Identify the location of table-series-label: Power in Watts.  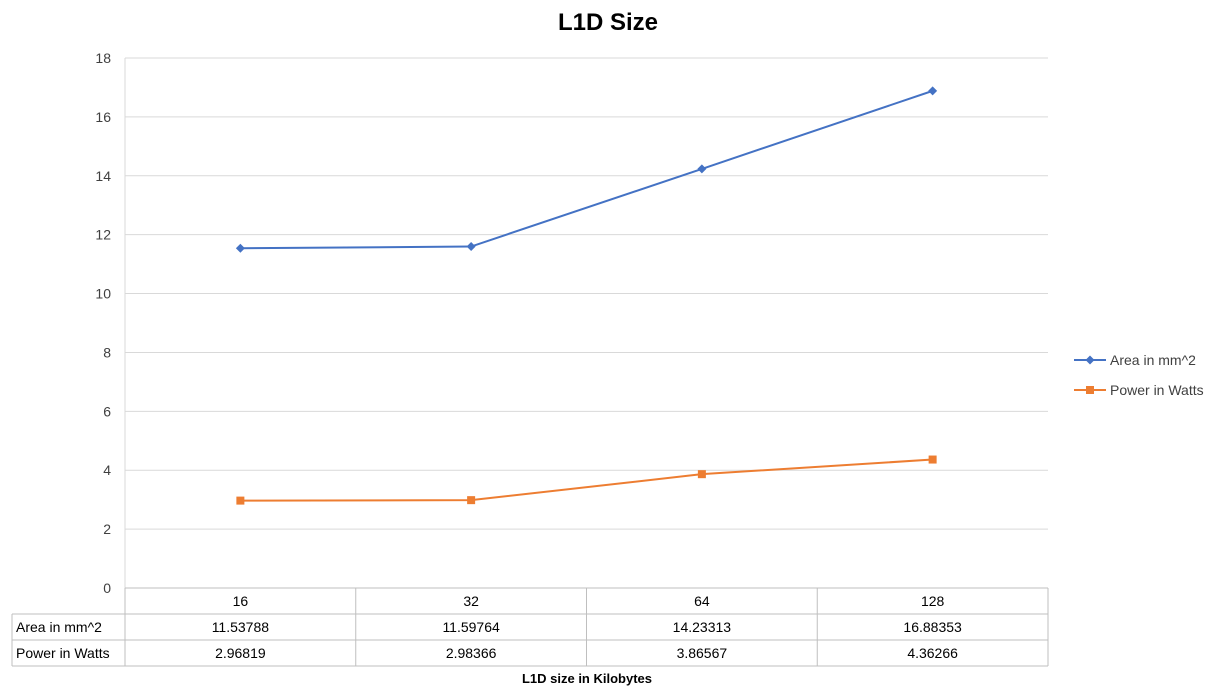
(63, 653).